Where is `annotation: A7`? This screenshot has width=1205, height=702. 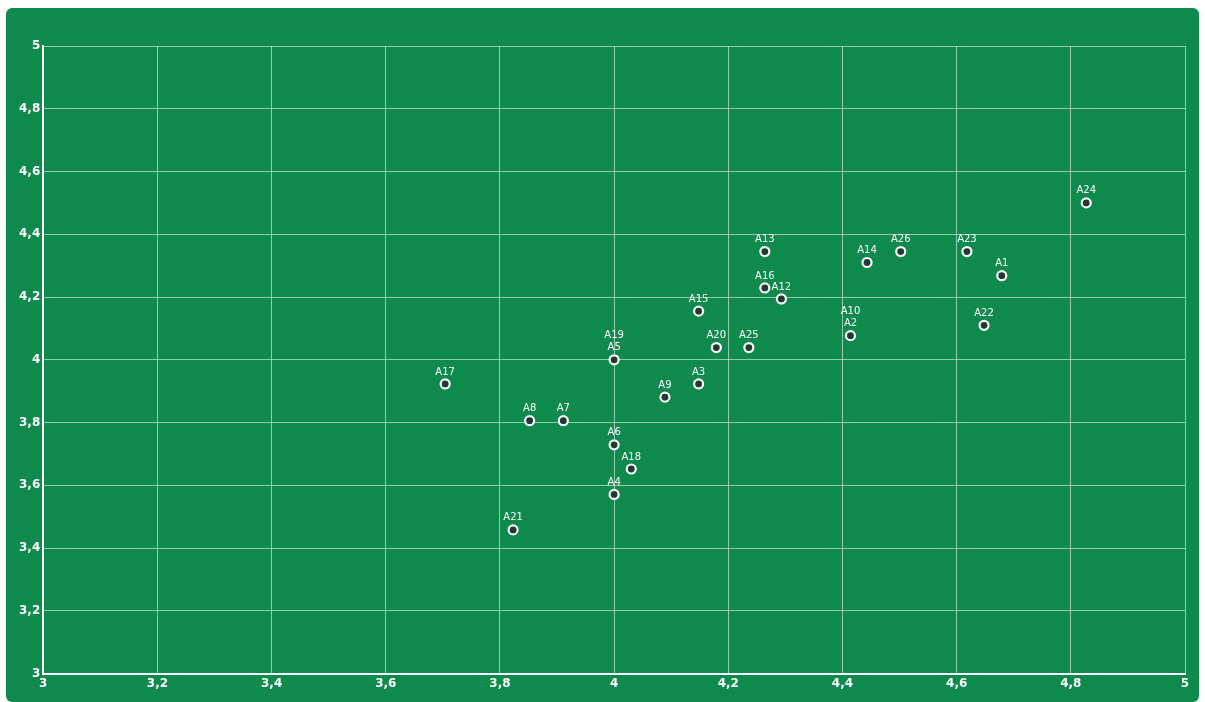
annotation: A7 is located at coordinates (563, 408).